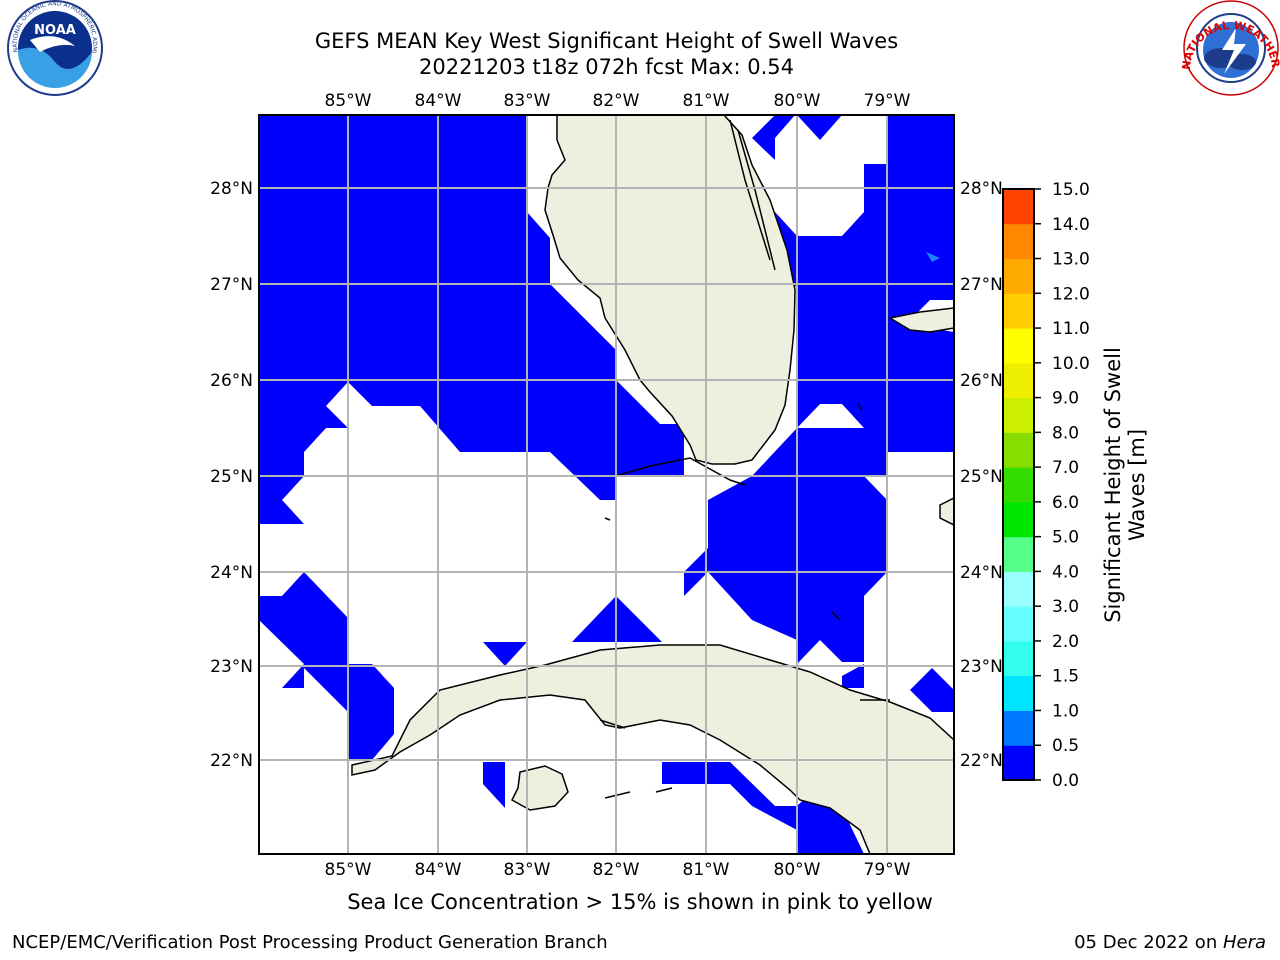 The image size is (1280, 960). Describe the element at coordinates (527, 870) in the screenshot. I see `lon-tick-bottom: 83°W` at that location.